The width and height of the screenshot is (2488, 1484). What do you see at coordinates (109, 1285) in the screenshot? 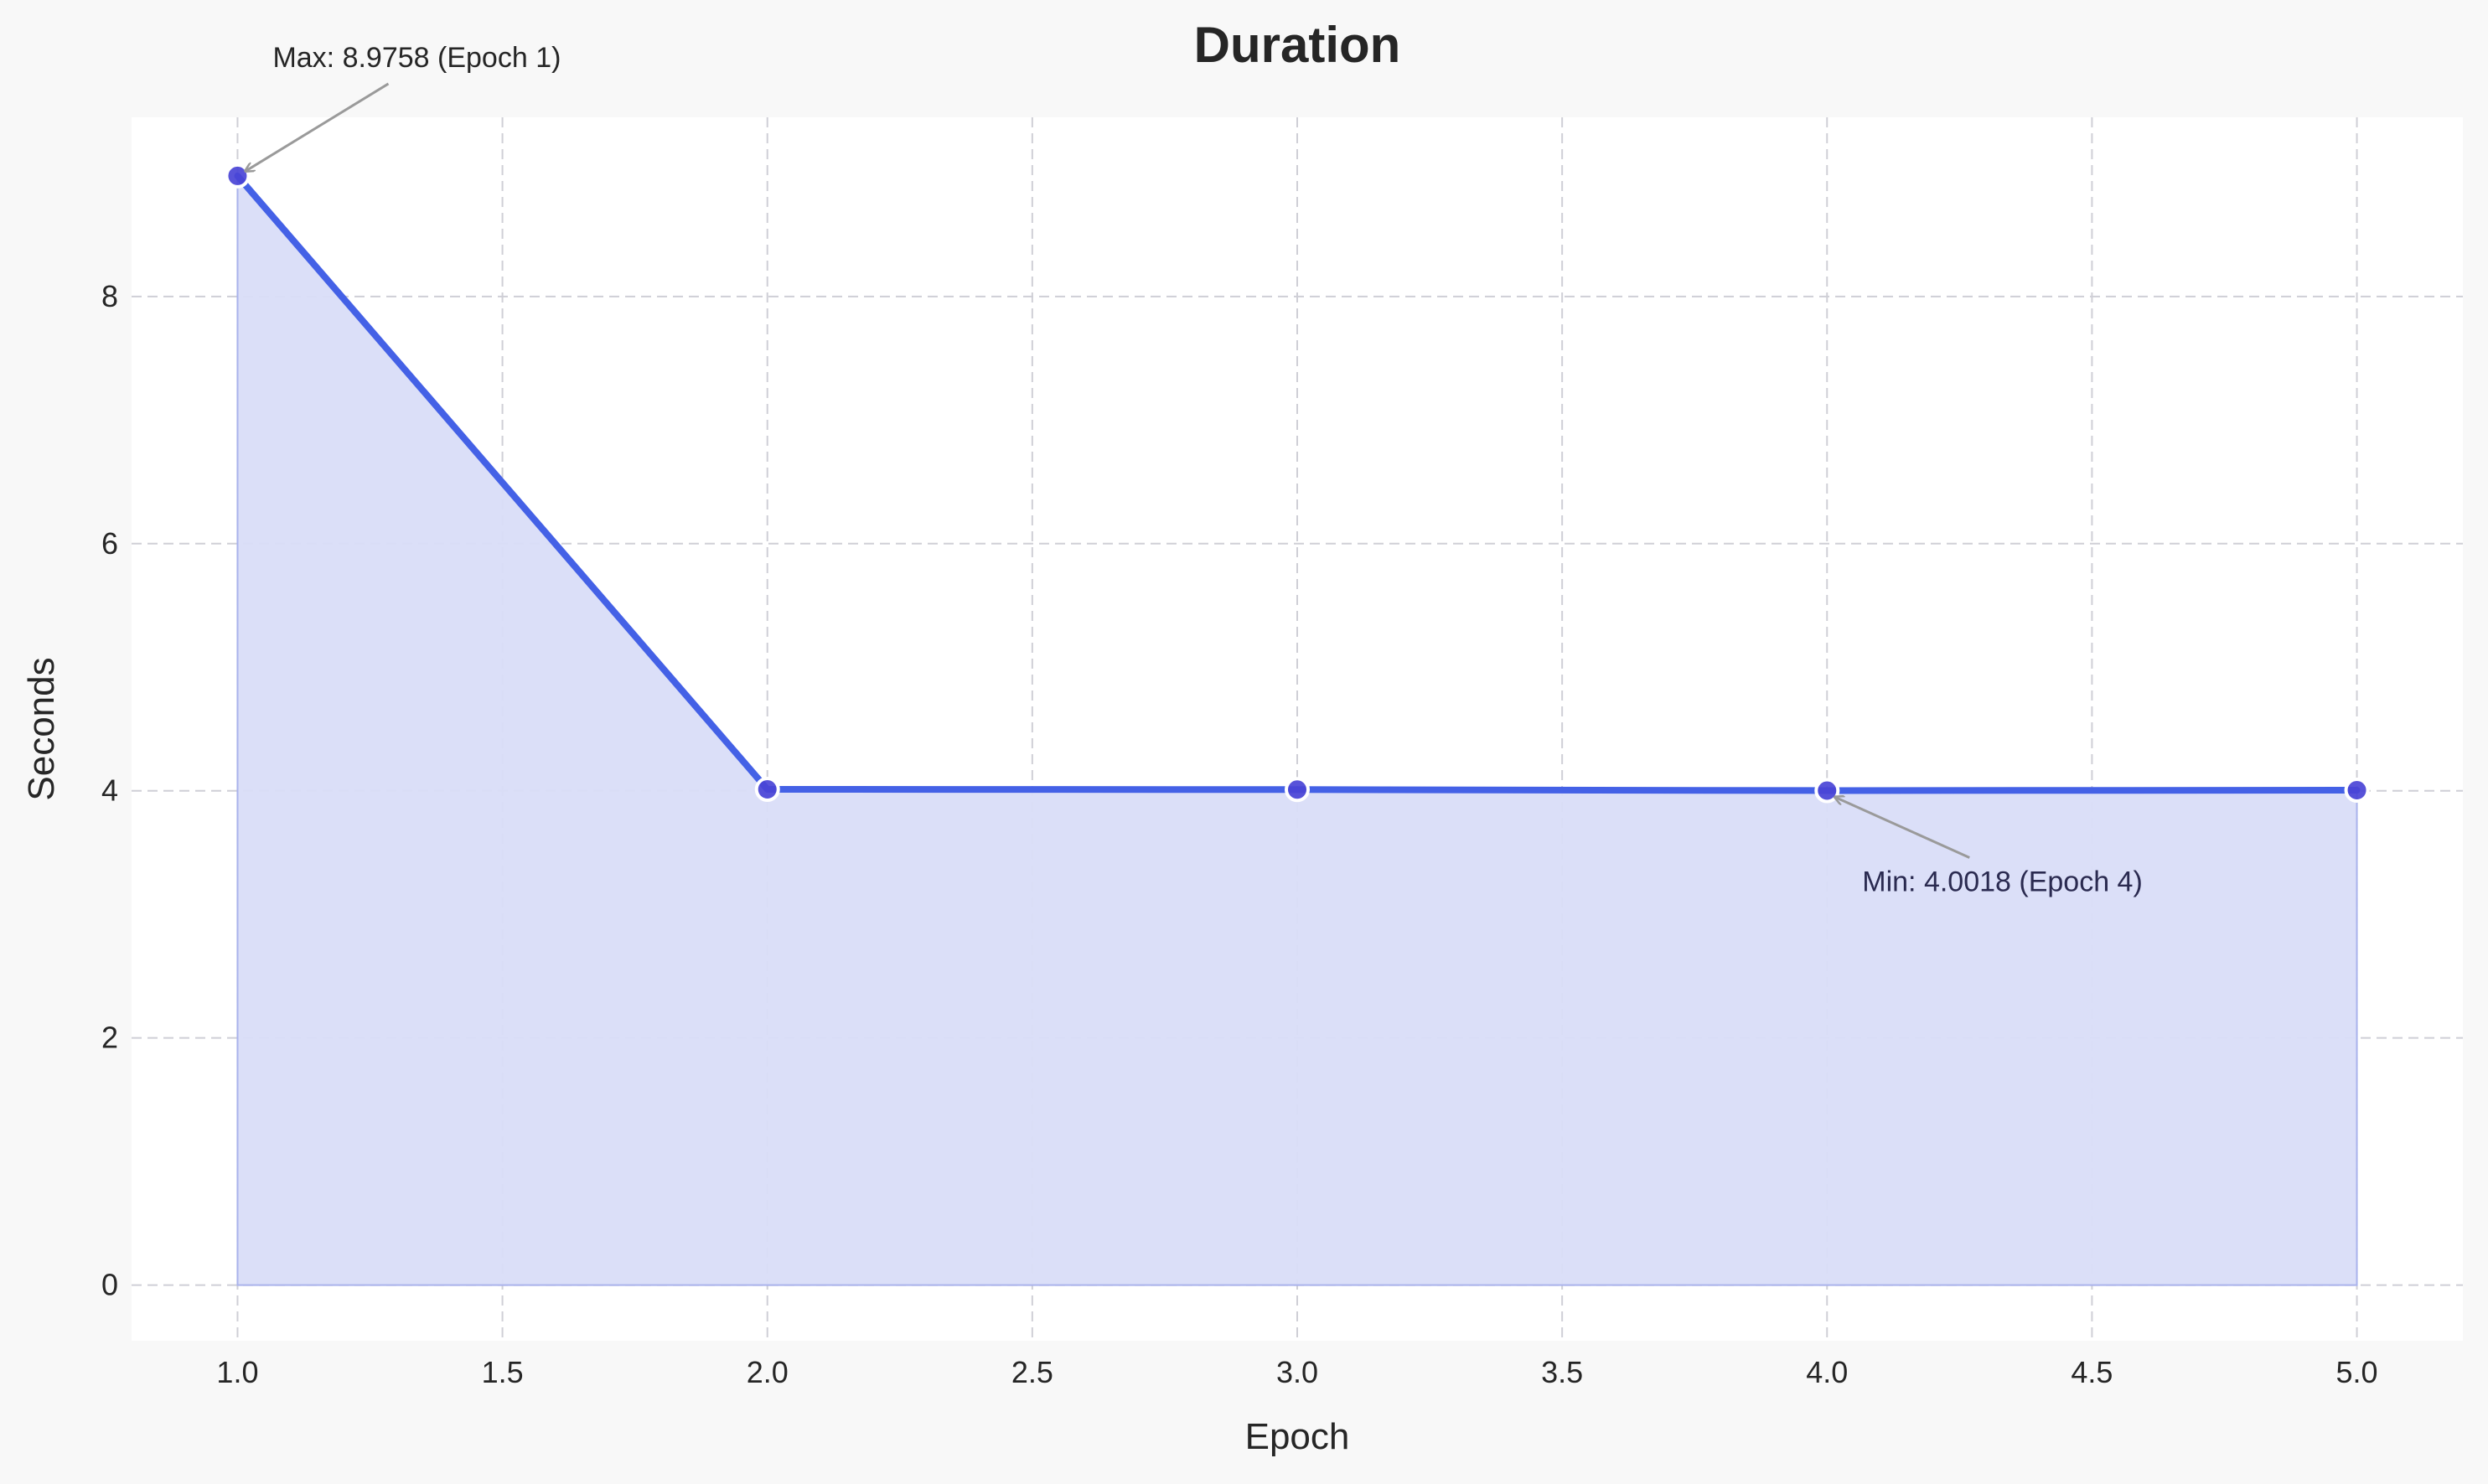
I see `y-tick-label: 0` at bounding box center [109, 1285].